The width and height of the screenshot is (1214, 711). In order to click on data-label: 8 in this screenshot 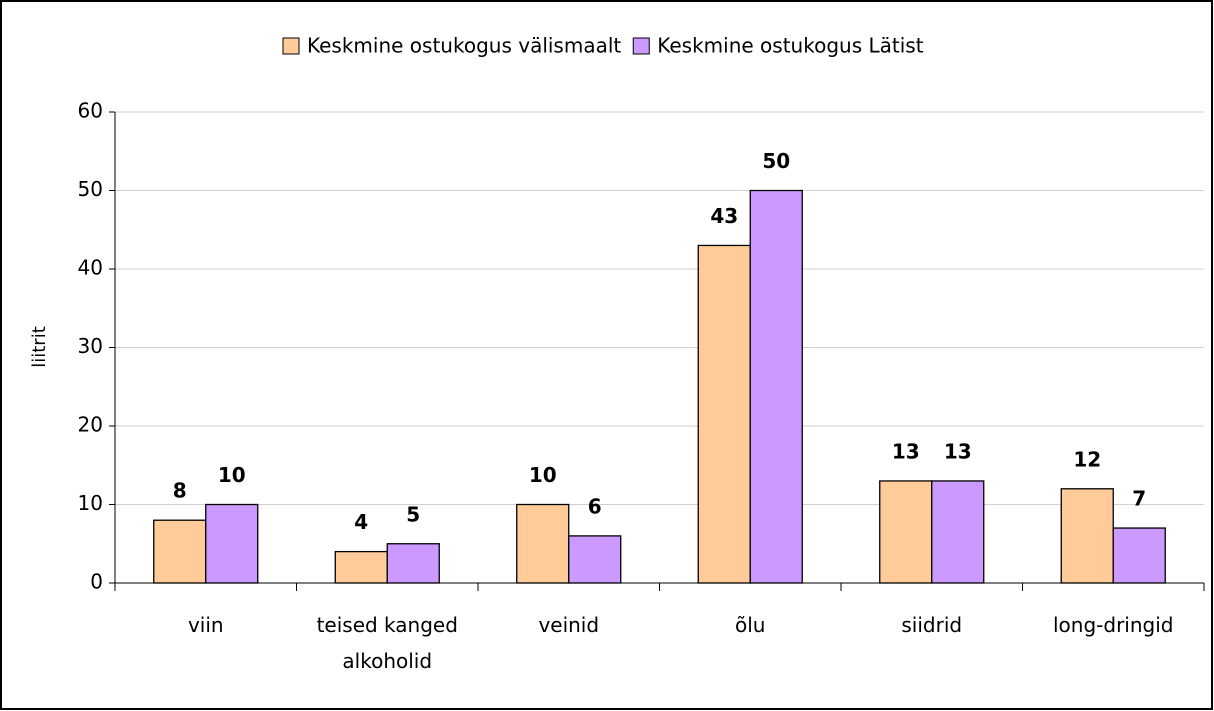, I will do `click(180, 491)`.